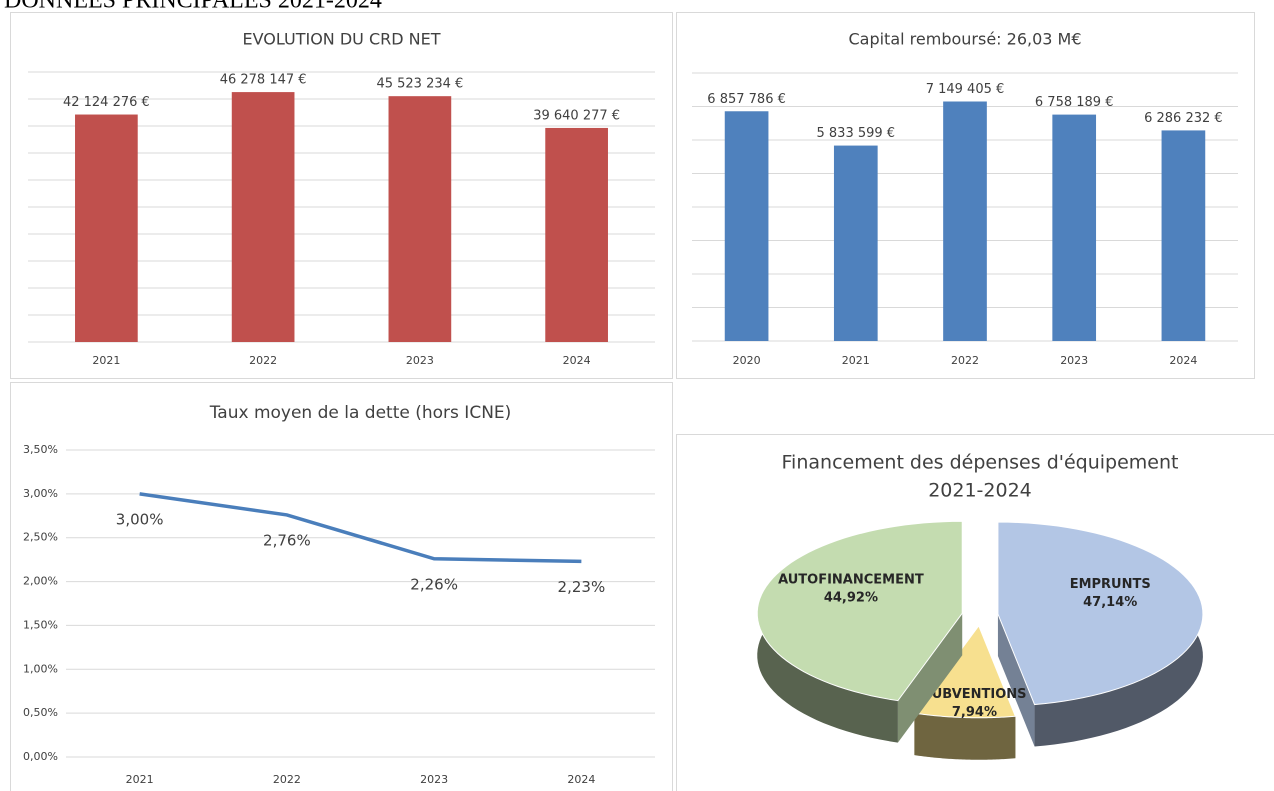 The width and height of the screenshot is (1274, 791). I want to click on chart-title: Capital remboursé: 26,03 M€, so click(964, 39).